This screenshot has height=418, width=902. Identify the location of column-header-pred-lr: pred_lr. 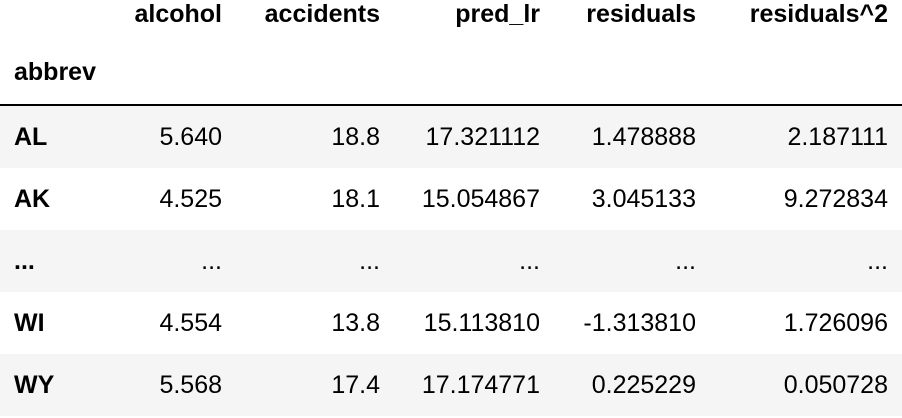
(497, 14).